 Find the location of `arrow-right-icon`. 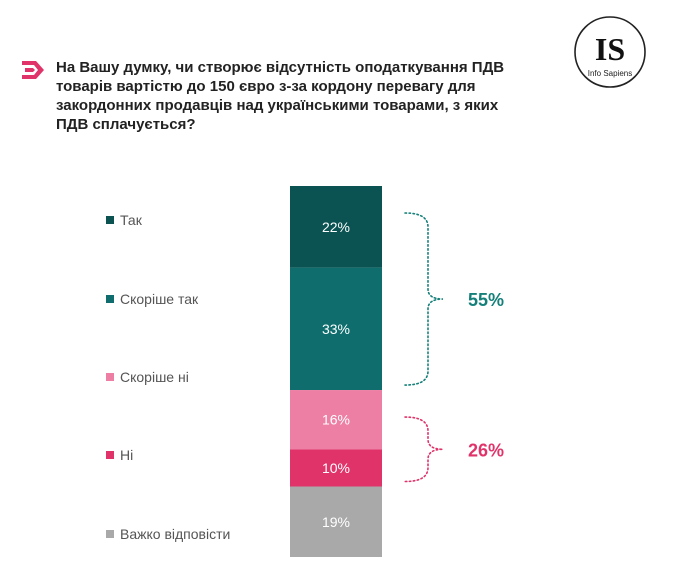

arrow-right-icon is located at coordinates (33, 70).